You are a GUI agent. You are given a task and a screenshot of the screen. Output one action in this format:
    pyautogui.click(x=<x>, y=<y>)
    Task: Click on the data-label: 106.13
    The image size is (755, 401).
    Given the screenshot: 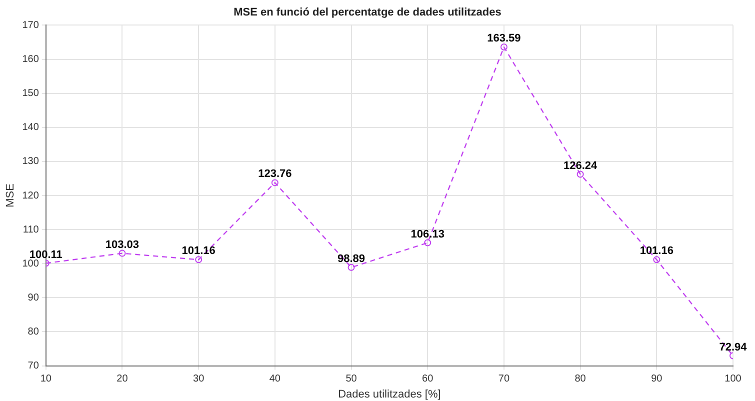 What is the action you would take?
    pyautogui.click(x=427, y=234)
    